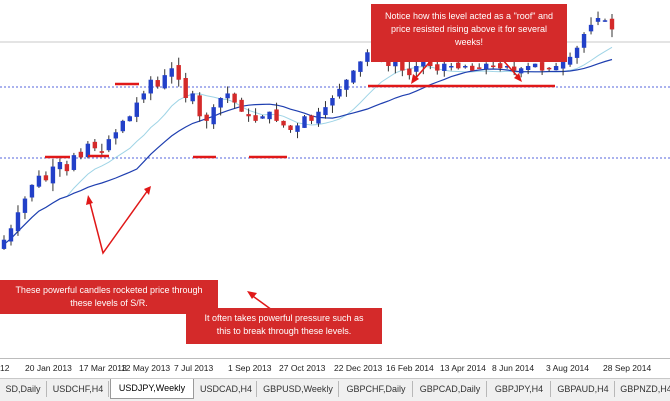 The height and width of the screenshot is (401, 670). I want to click on tab-gbpaud-h4: GBPAUD,H4, so click(583, 389).